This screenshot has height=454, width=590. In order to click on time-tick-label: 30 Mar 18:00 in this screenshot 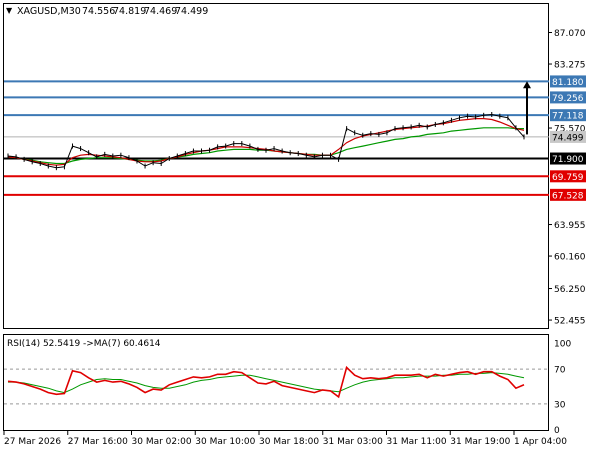, I will do `click(289, 442)`.